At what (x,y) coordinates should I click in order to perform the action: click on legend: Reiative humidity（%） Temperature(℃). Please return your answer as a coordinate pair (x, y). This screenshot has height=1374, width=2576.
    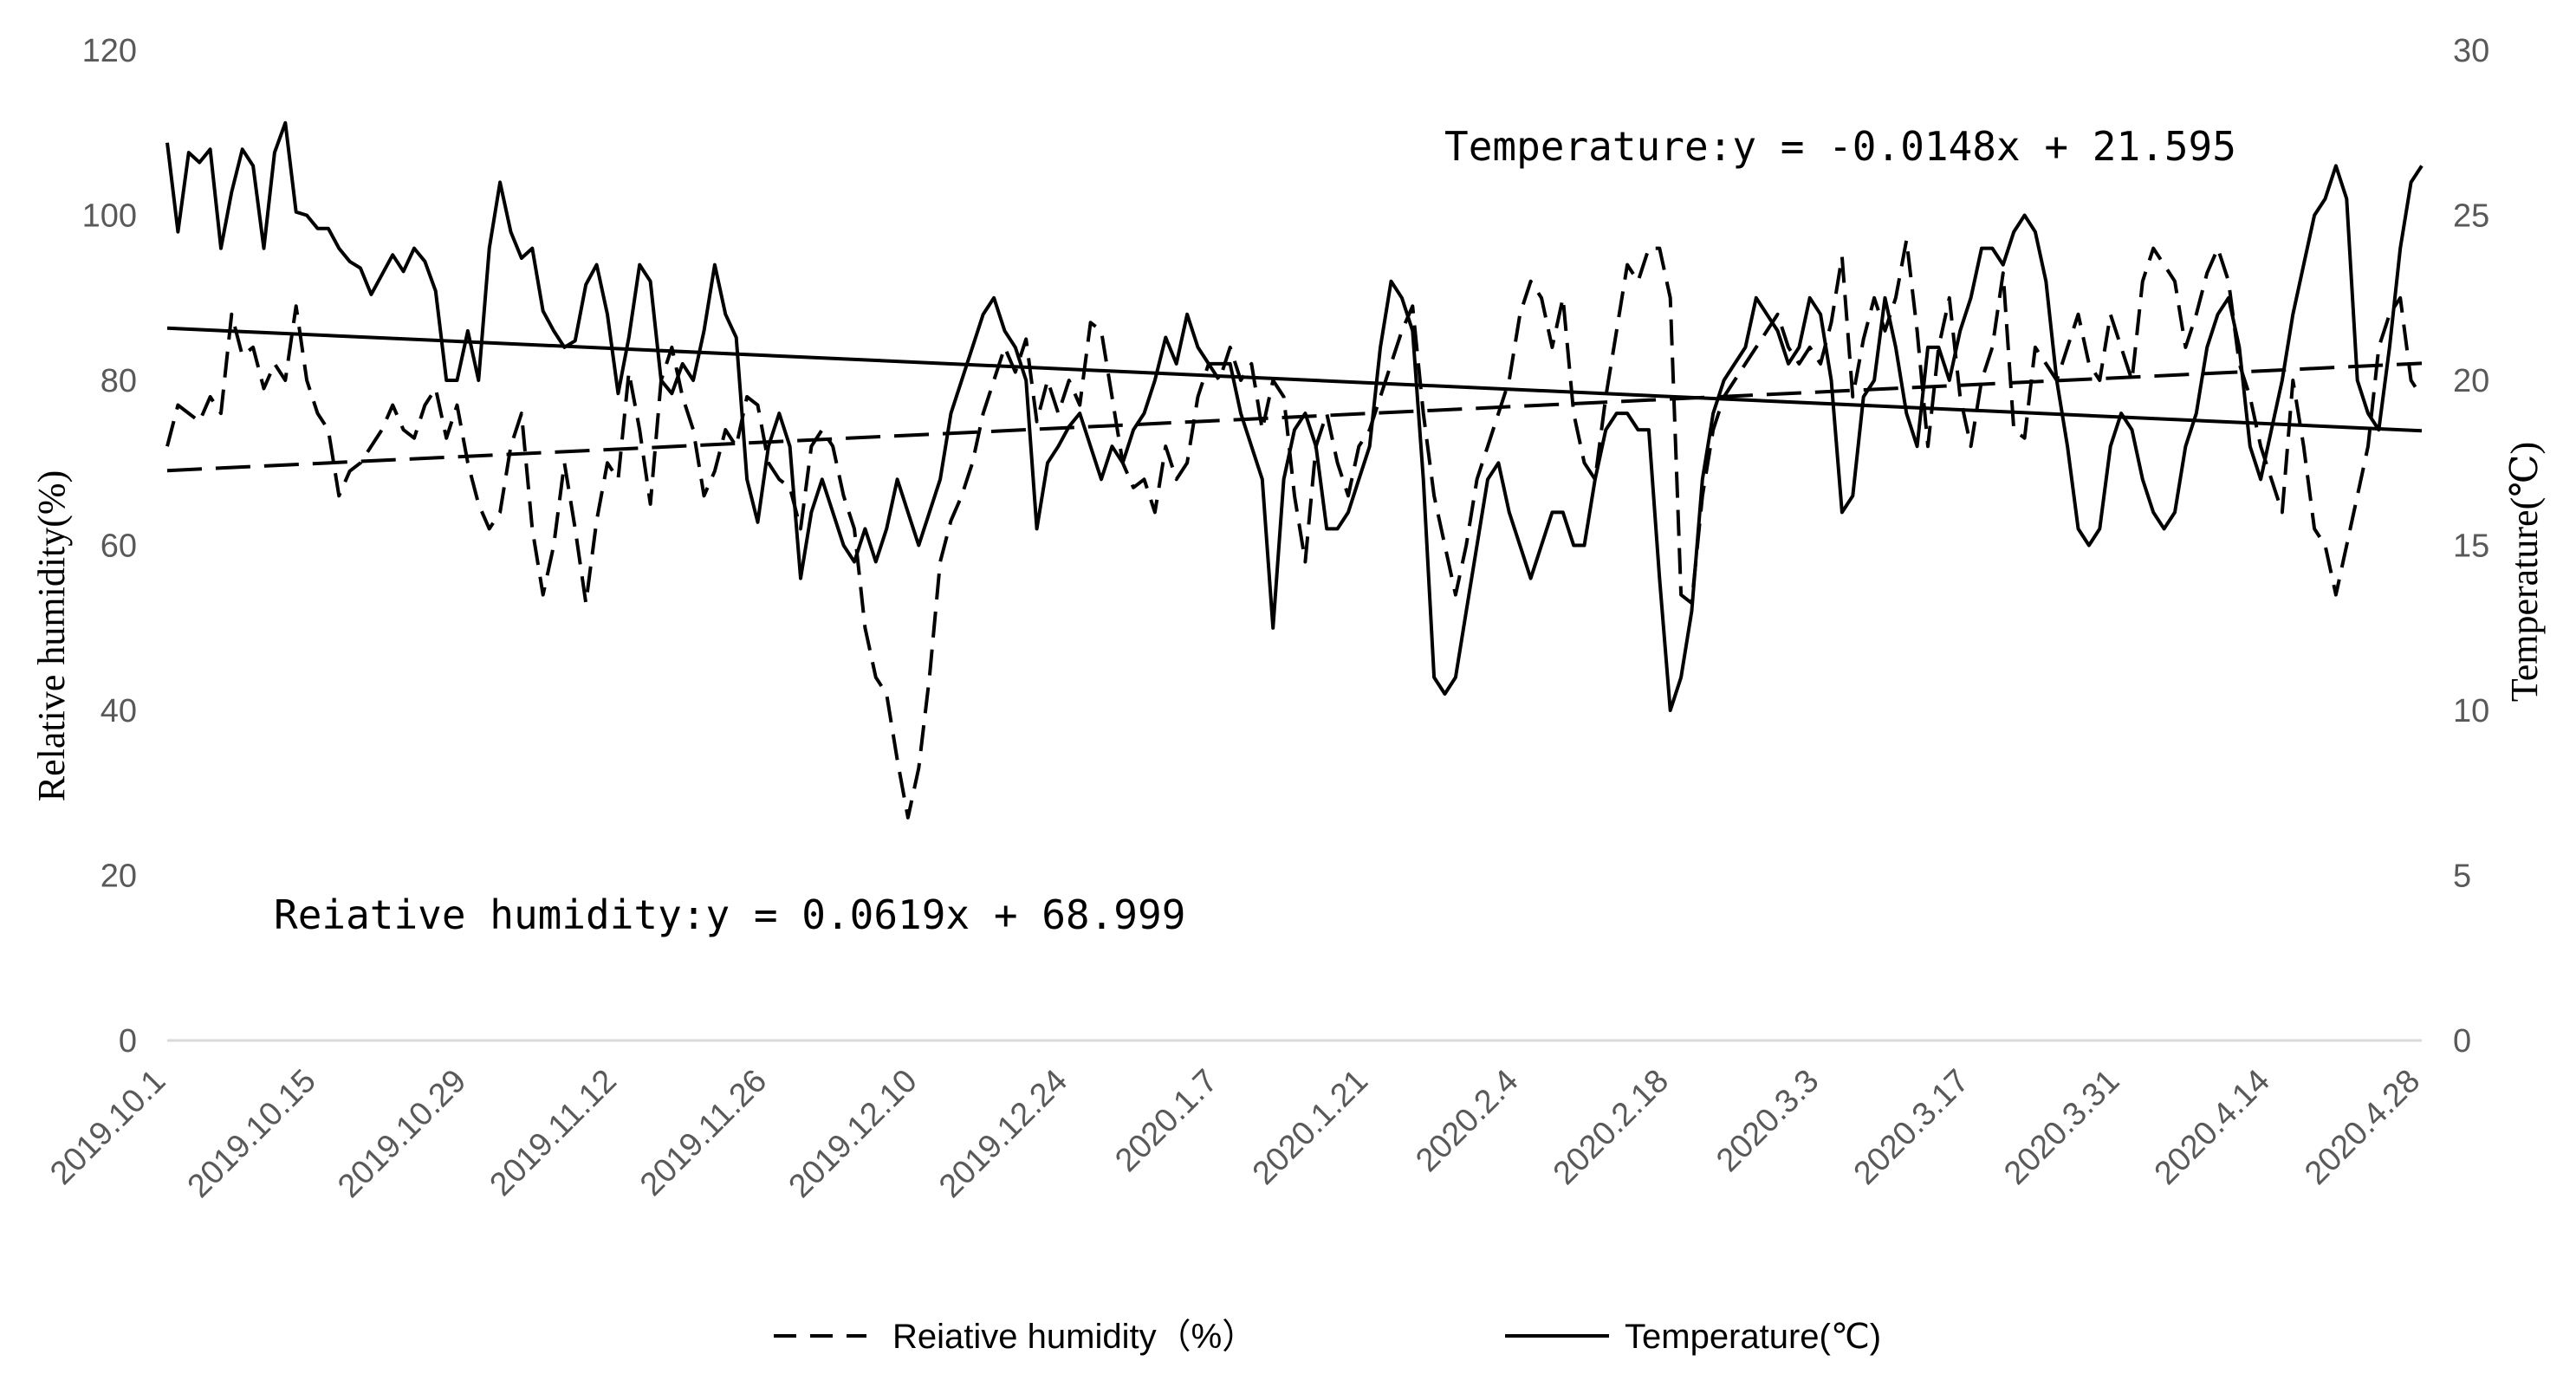
    Looking at the image, I should click on (1327, 1337).